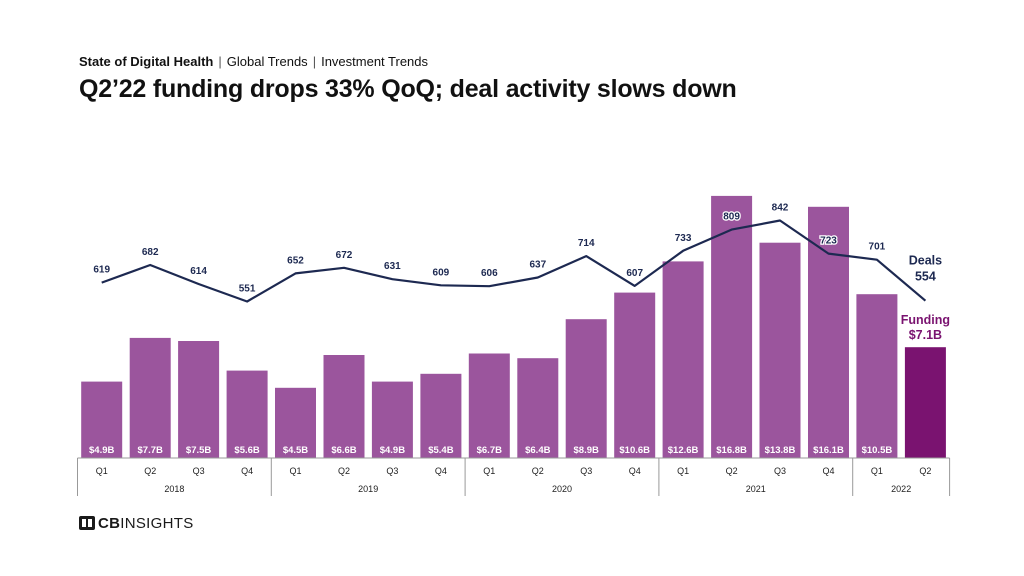 This screenshot has height=576, width=1024. I want to click on funding-bar-label: $16.8B, so click(731, 450).